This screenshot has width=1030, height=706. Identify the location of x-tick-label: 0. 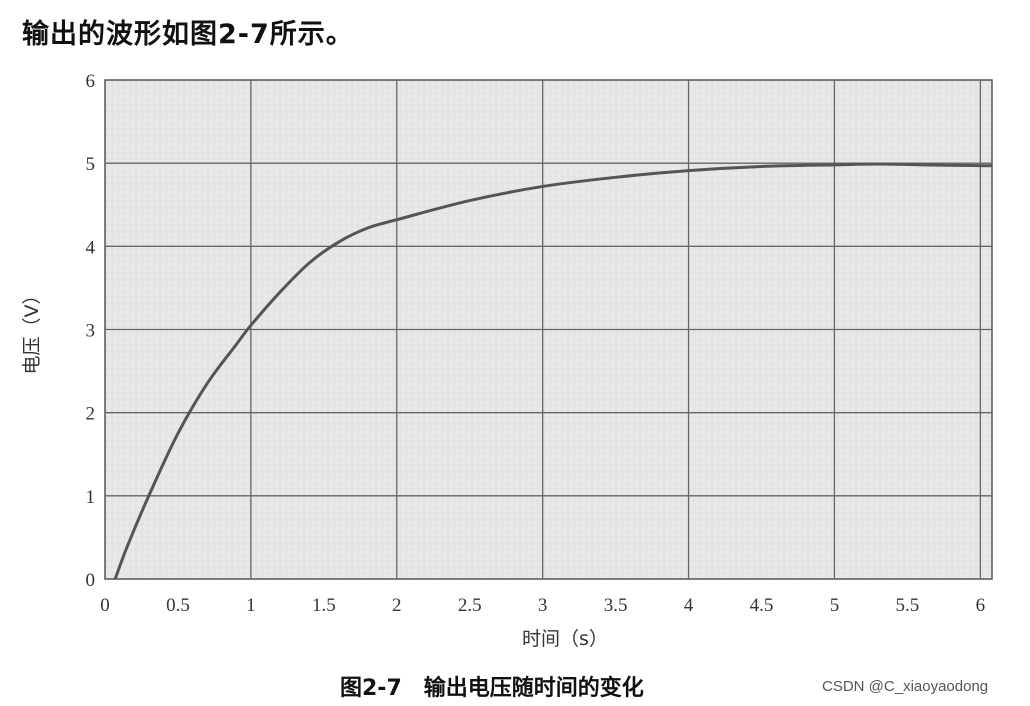
(105, 605).